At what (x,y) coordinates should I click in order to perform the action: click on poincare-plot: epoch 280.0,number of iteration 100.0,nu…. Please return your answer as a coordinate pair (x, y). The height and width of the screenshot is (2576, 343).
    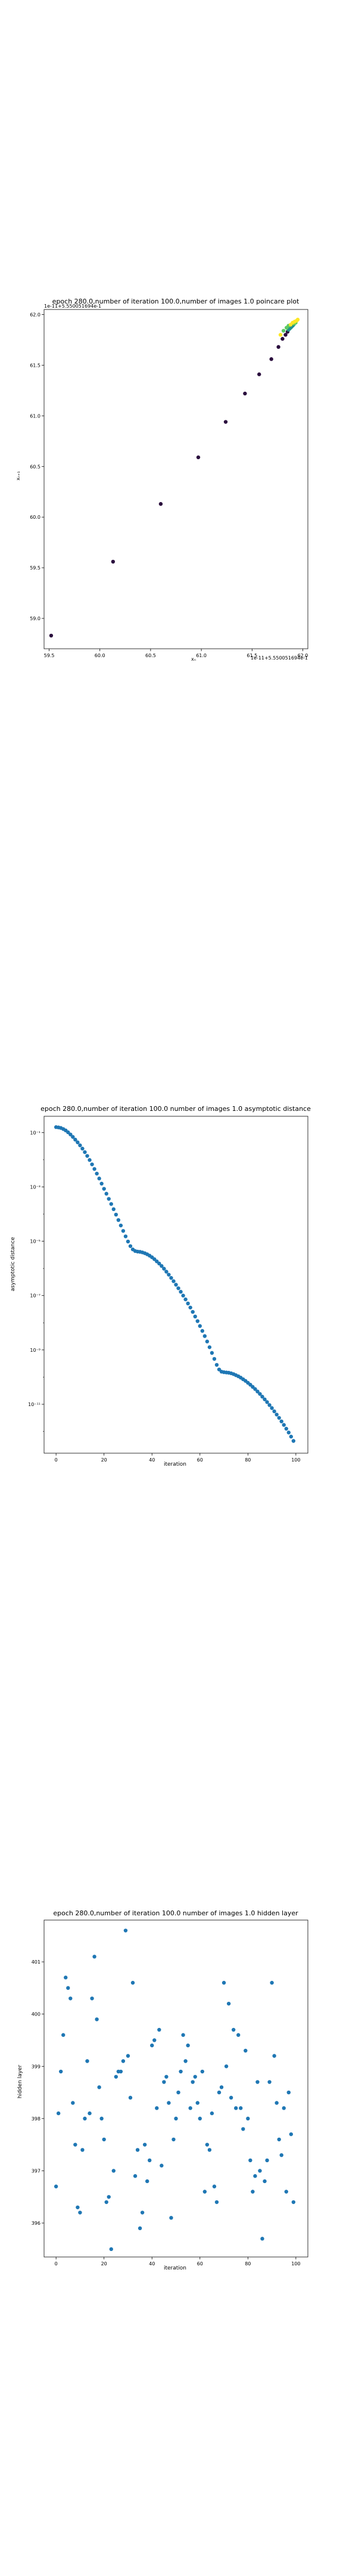
    Looking at the image, I should click on (162, 480).